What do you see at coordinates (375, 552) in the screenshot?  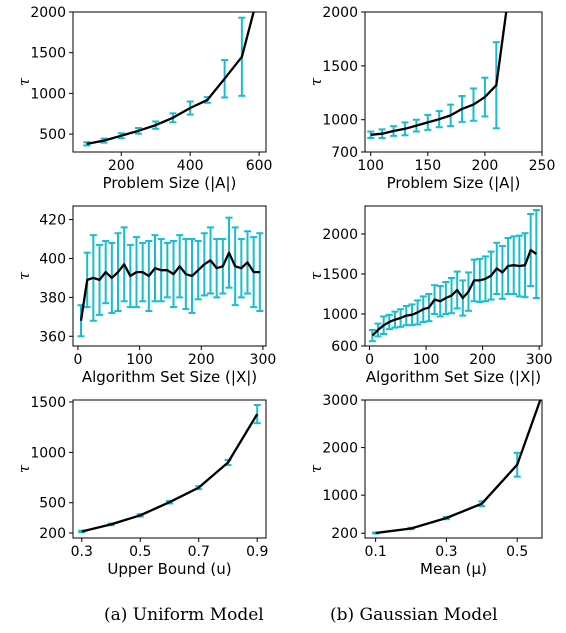 I see `x-tick-label: 0.1` at bounding box center [375, 552].